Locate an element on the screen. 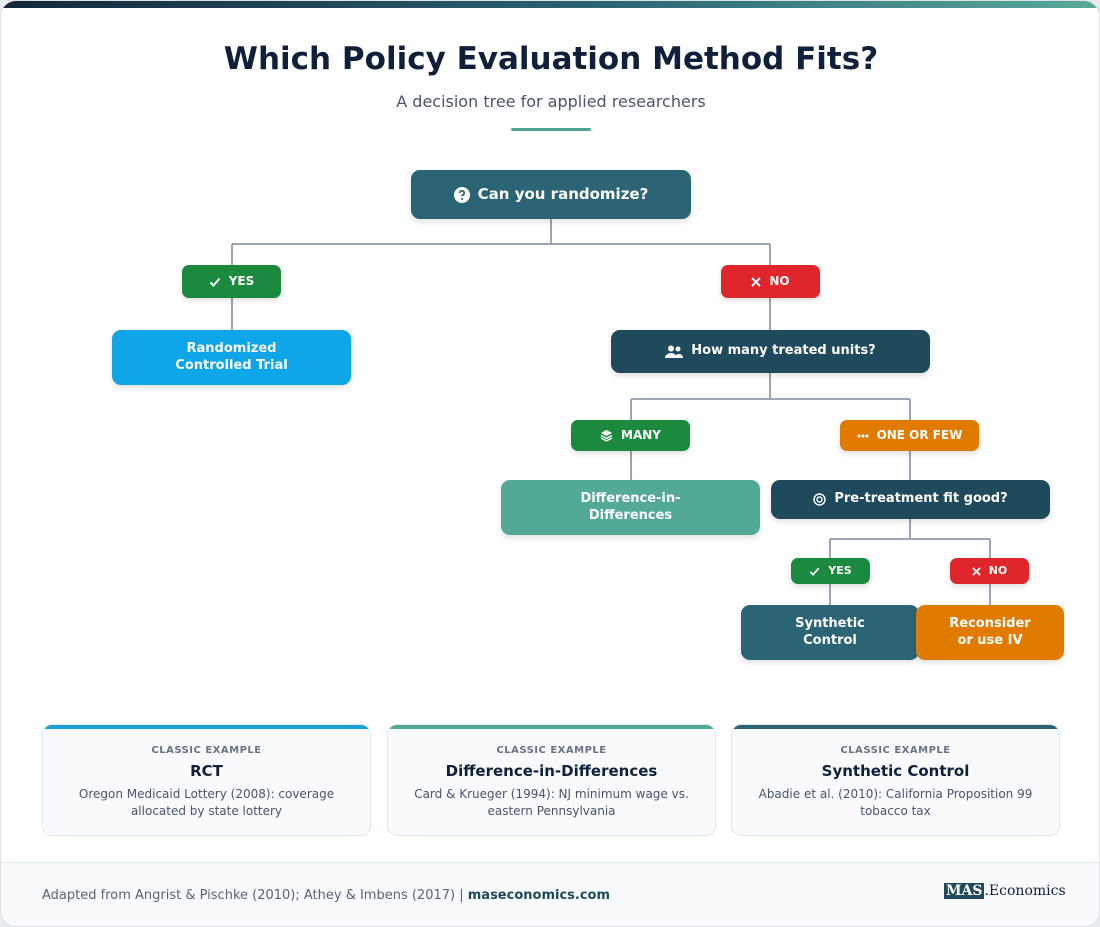 Image resolution: width=1100 pixels, height=927 pixels. node-label: Randomized Controlled Trial is located at coordinates (231, 356).